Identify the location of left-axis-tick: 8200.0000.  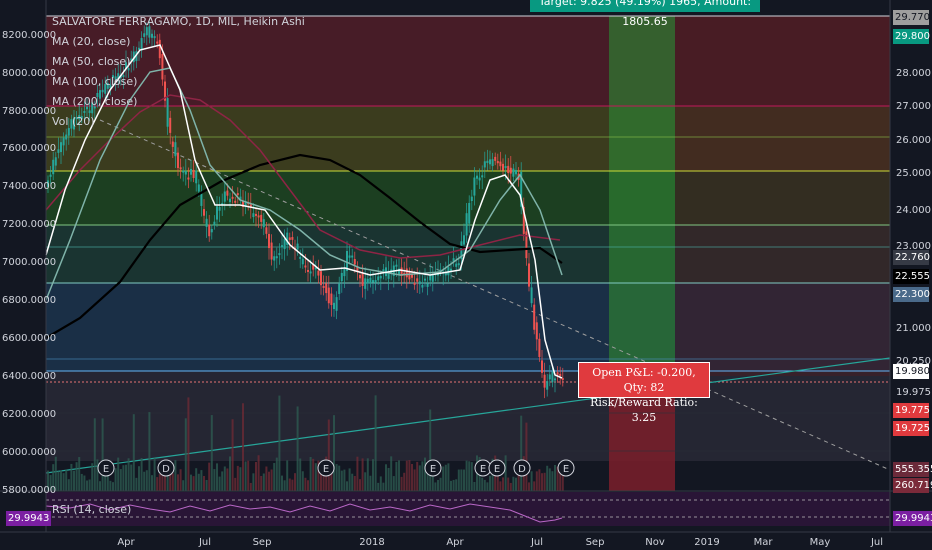
(29, 35).